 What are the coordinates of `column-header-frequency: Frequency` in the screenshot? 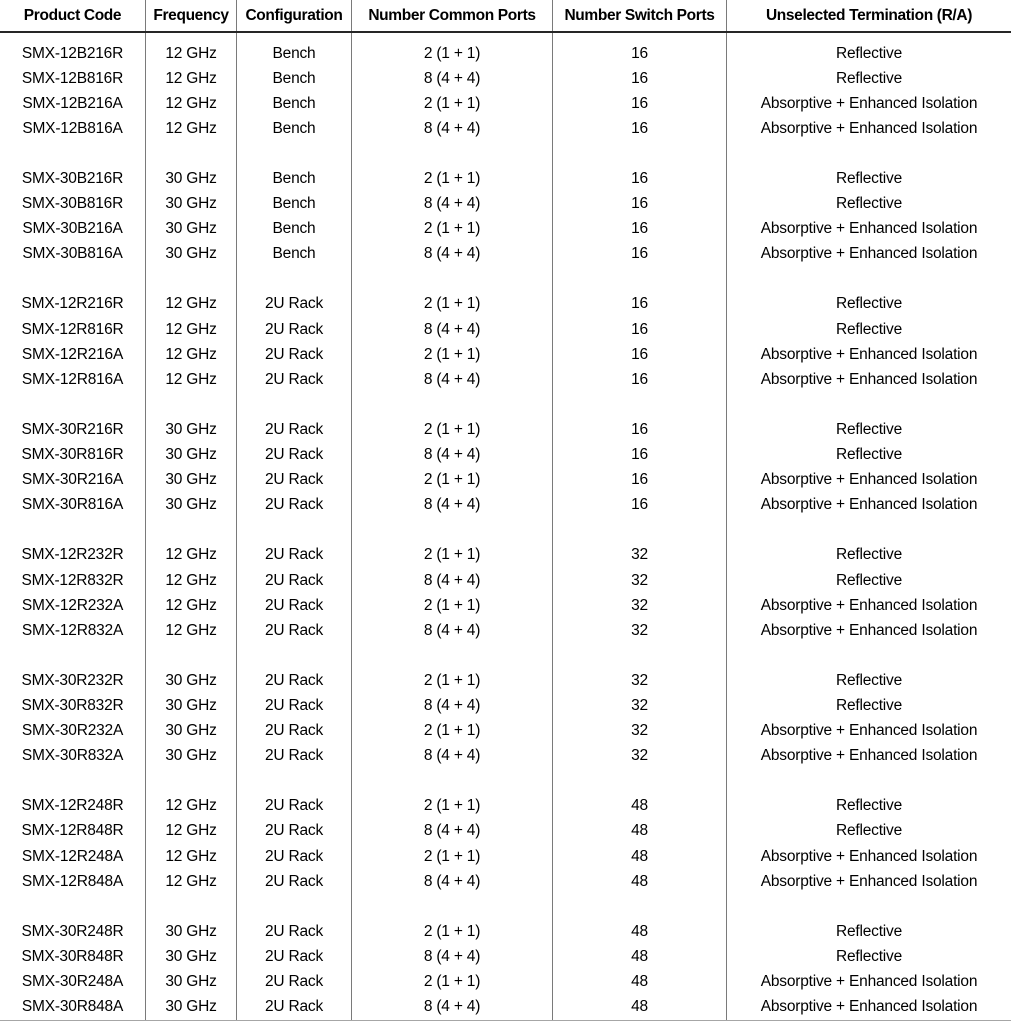 It's located at (191, 15).